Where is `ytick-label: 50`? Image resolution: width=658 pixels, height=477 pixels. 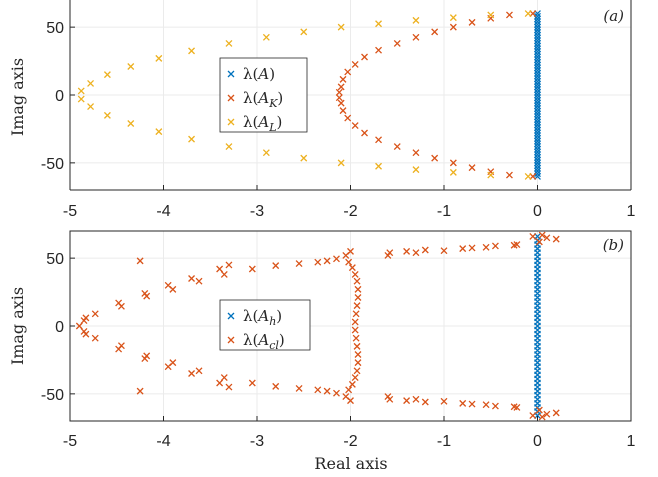
ytick-label: 50 is located at coordinates (55, 28).